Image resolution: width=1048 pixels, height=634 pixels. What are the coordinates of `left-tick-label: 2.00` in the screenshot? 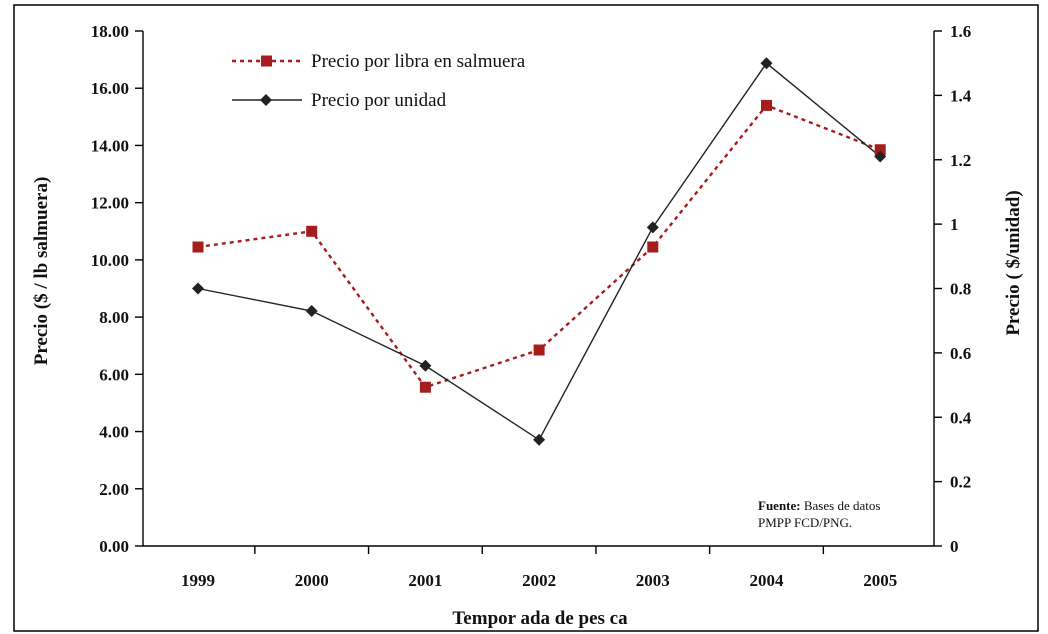 It's located at (114, 489).